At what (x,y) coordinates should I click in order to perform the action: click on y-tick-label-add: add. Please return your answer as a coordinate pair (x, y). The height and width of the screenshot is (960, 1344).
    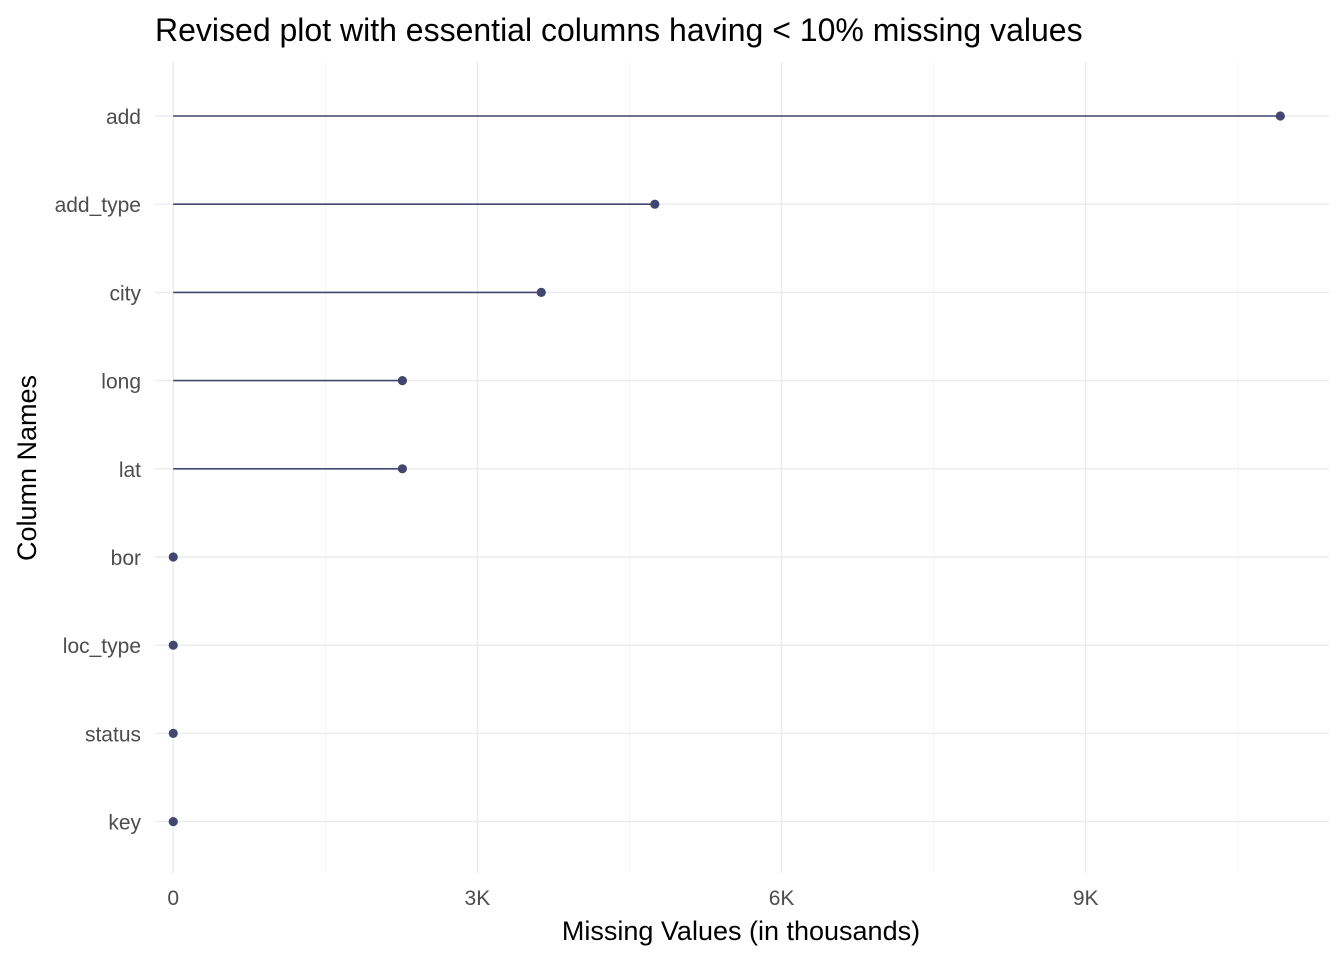
    Looking at the image, I should click on (123, 117).